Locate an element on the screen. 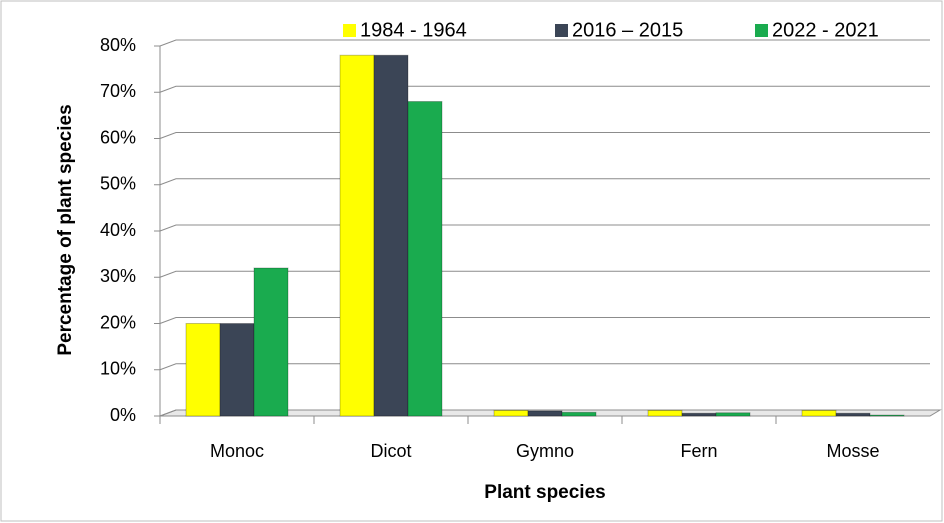  y-tick-label: 10% is located at coordinates (118, 369).